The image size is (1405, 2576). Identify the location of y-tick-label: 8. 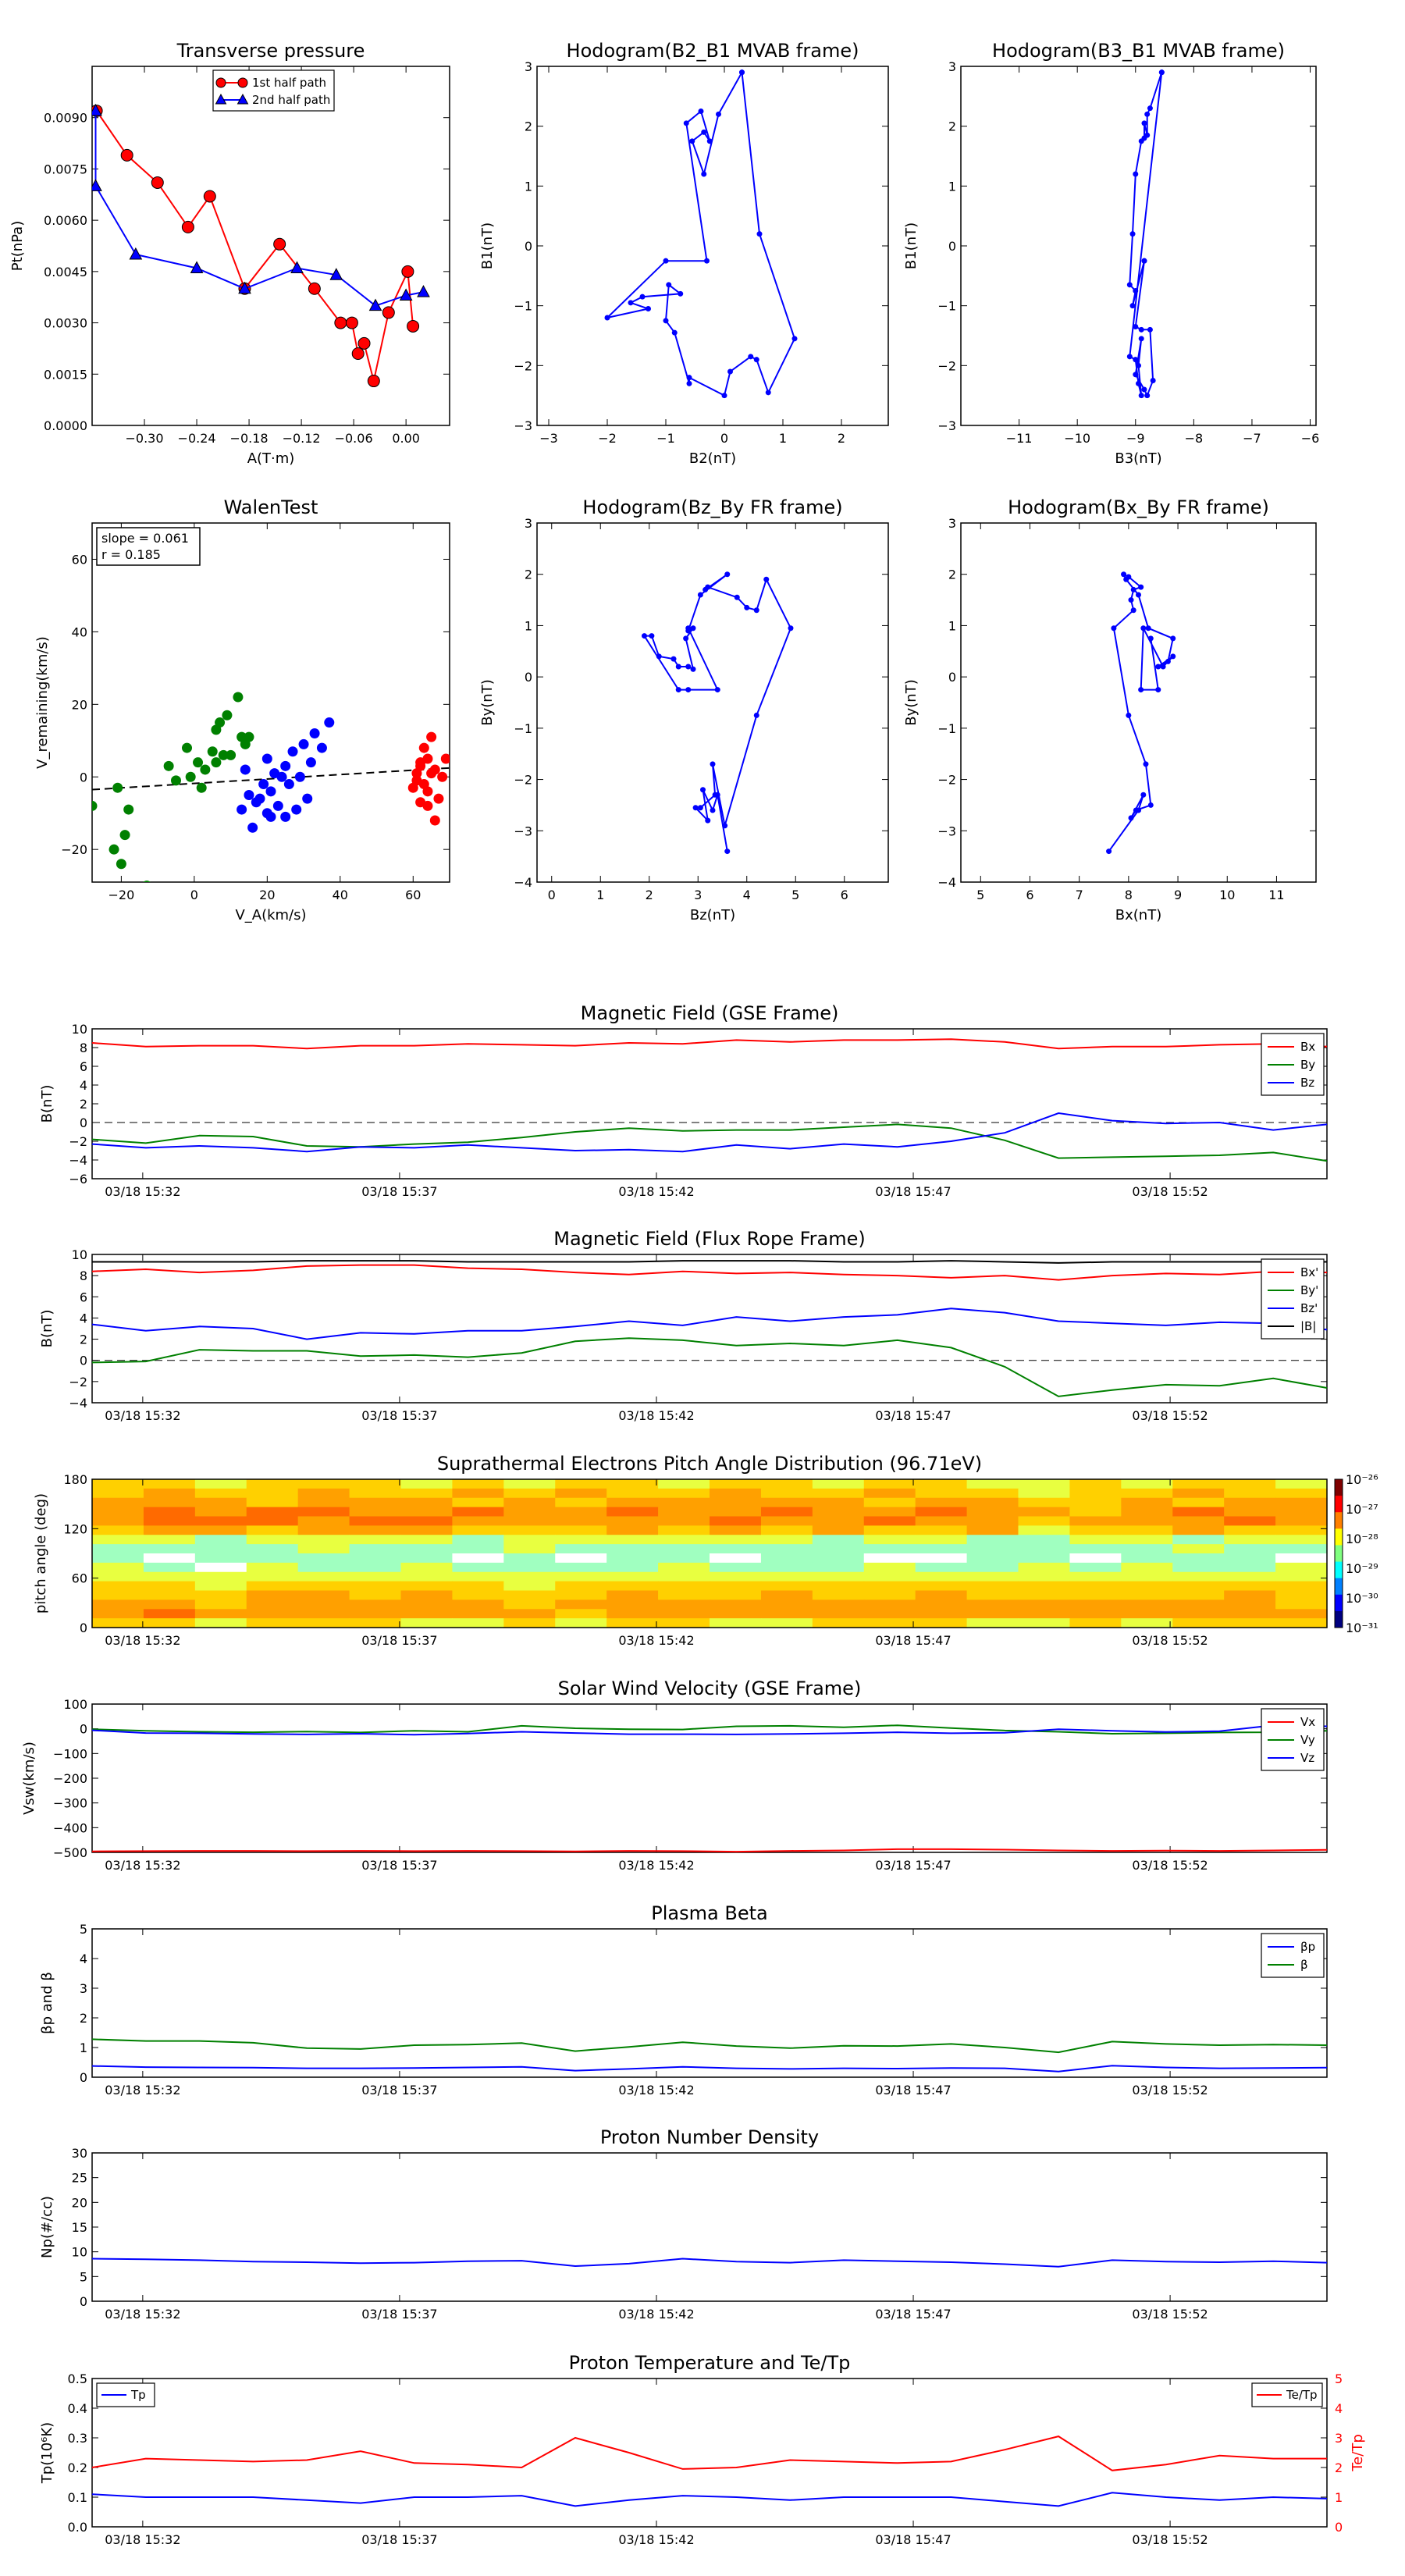
(84, 1275).